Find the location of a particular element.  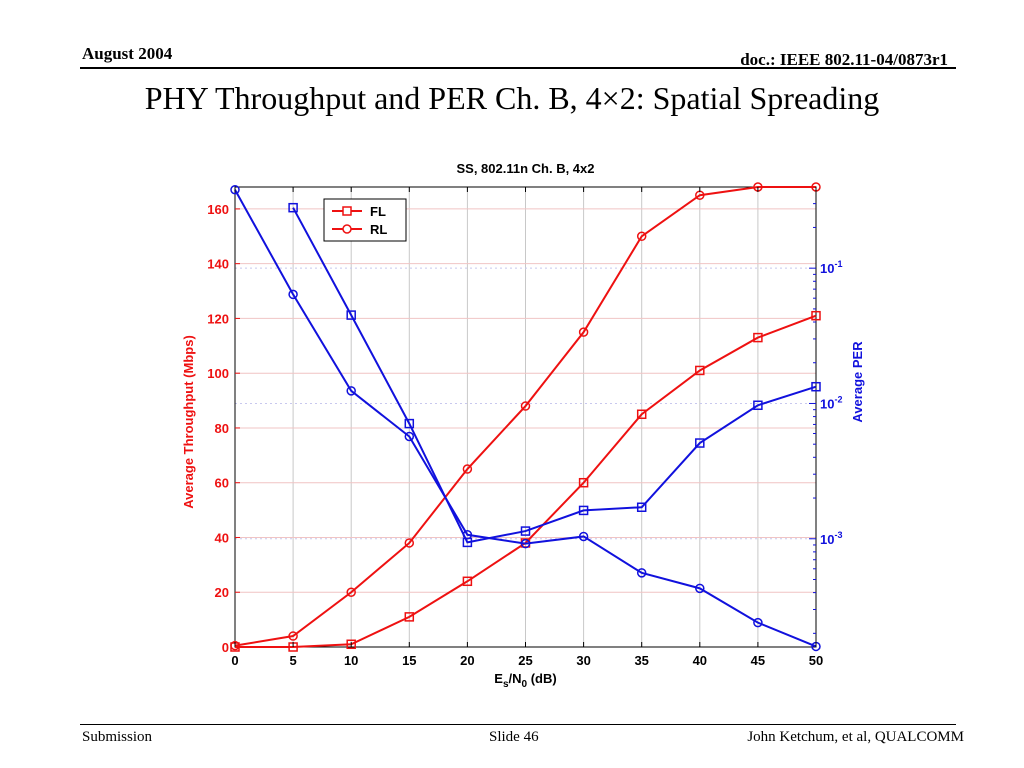

y-left-tick-label: 100 is located at coordinates (218, 373).